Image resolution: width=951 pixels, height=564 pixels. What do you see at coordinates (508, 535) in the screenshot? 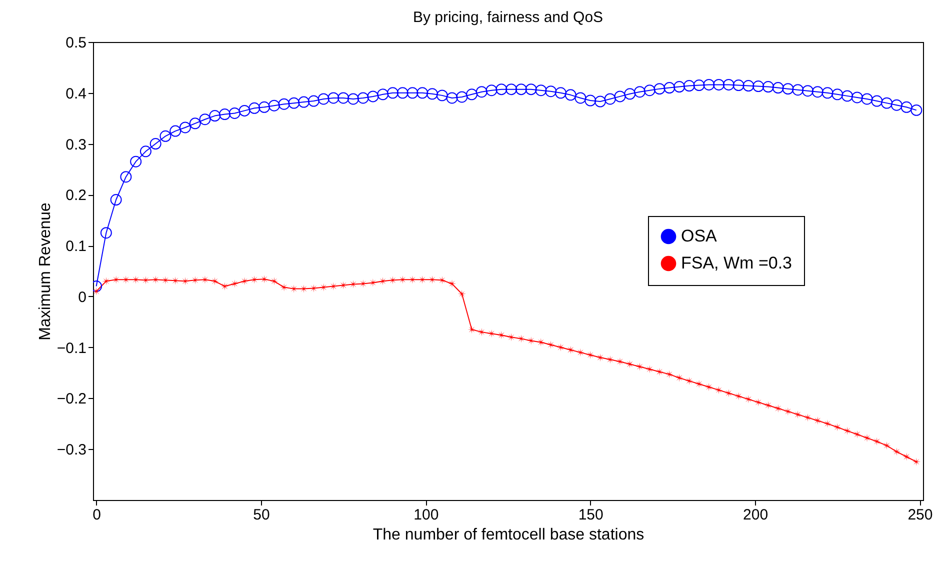
I see `x-axis-title: The number of femtocell base stations` at bounding box center [508, 535].